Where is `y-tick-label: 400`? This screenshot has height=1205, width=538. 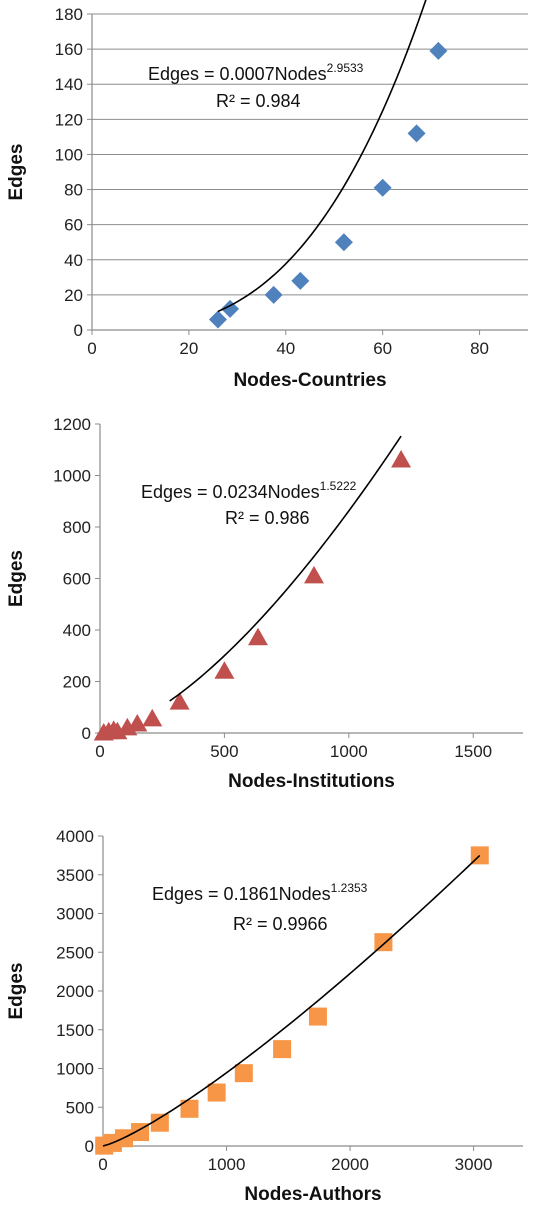
y-tick-label: 400 is located at coordinates (77, 630).